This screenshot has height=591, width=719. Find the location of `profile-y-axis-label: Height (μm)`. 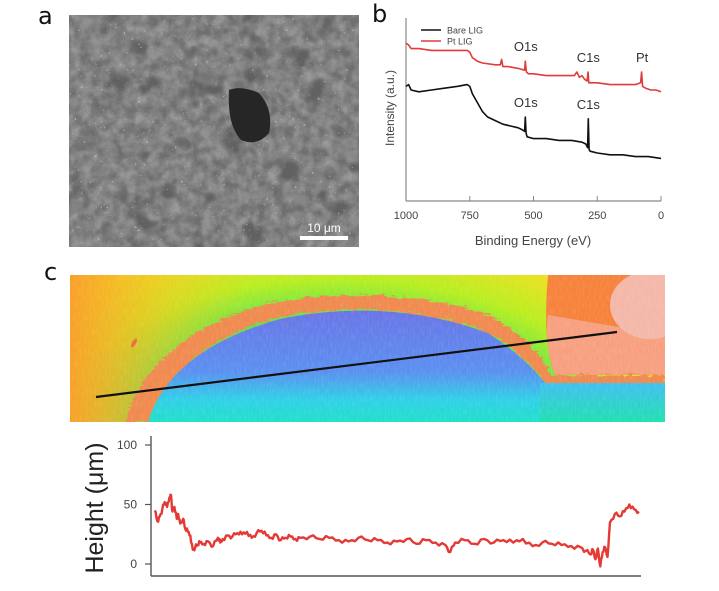

profile-y-axis-label: Height (μm) is located at coordinates (95, 507).